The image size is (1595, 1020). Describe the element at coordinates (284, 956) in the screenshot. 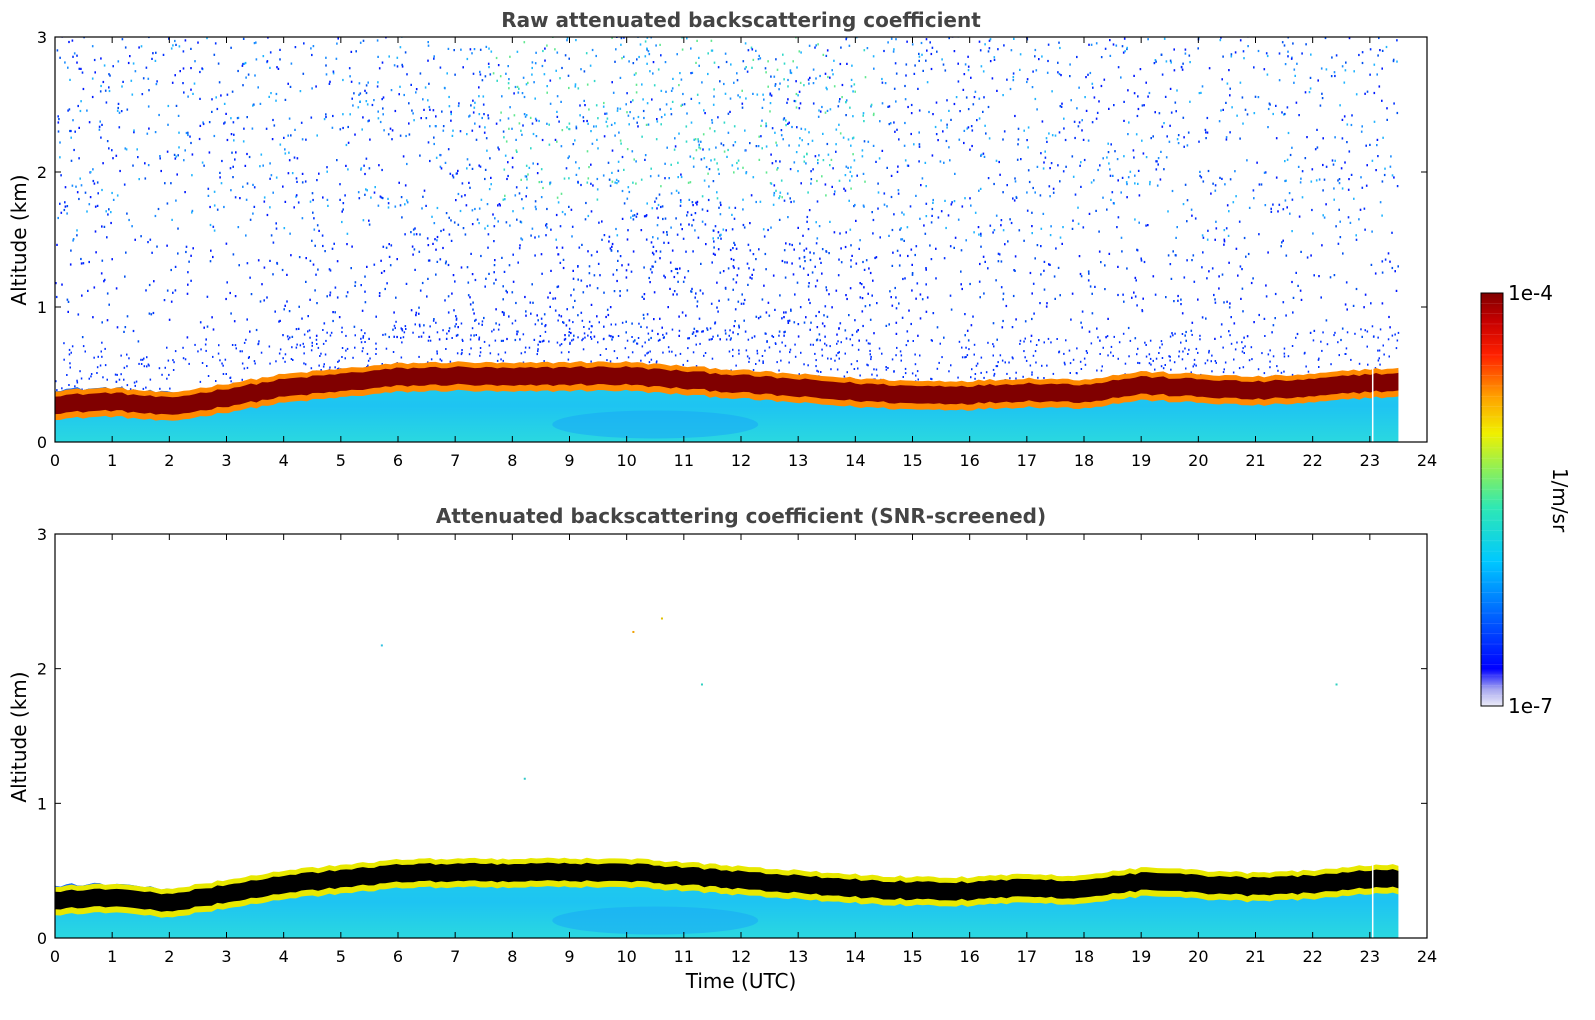

I see `x-tick-label: 4` at that location.